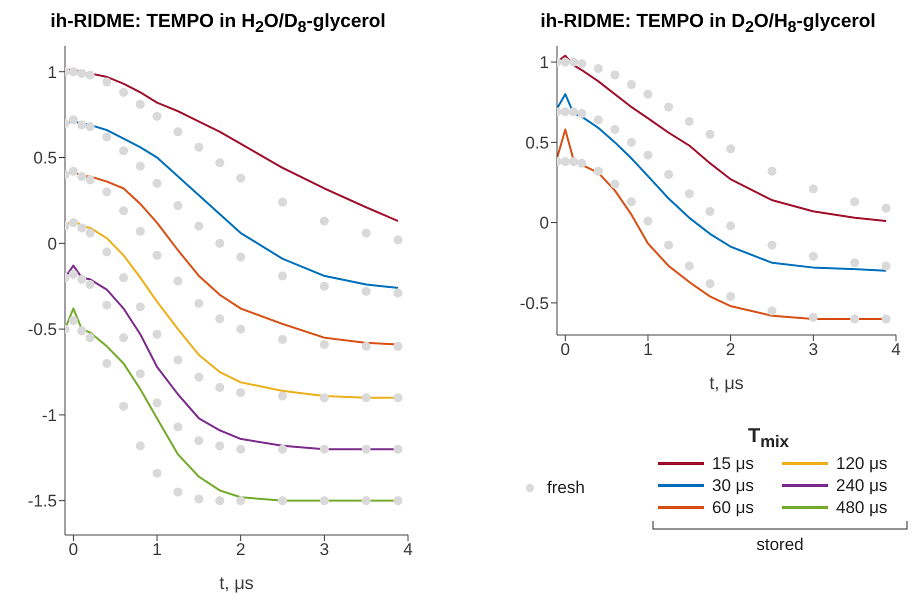  Describe the element at coordinates (241, 550) in the screenshot. I see `x-tick-label: 2` at that location.